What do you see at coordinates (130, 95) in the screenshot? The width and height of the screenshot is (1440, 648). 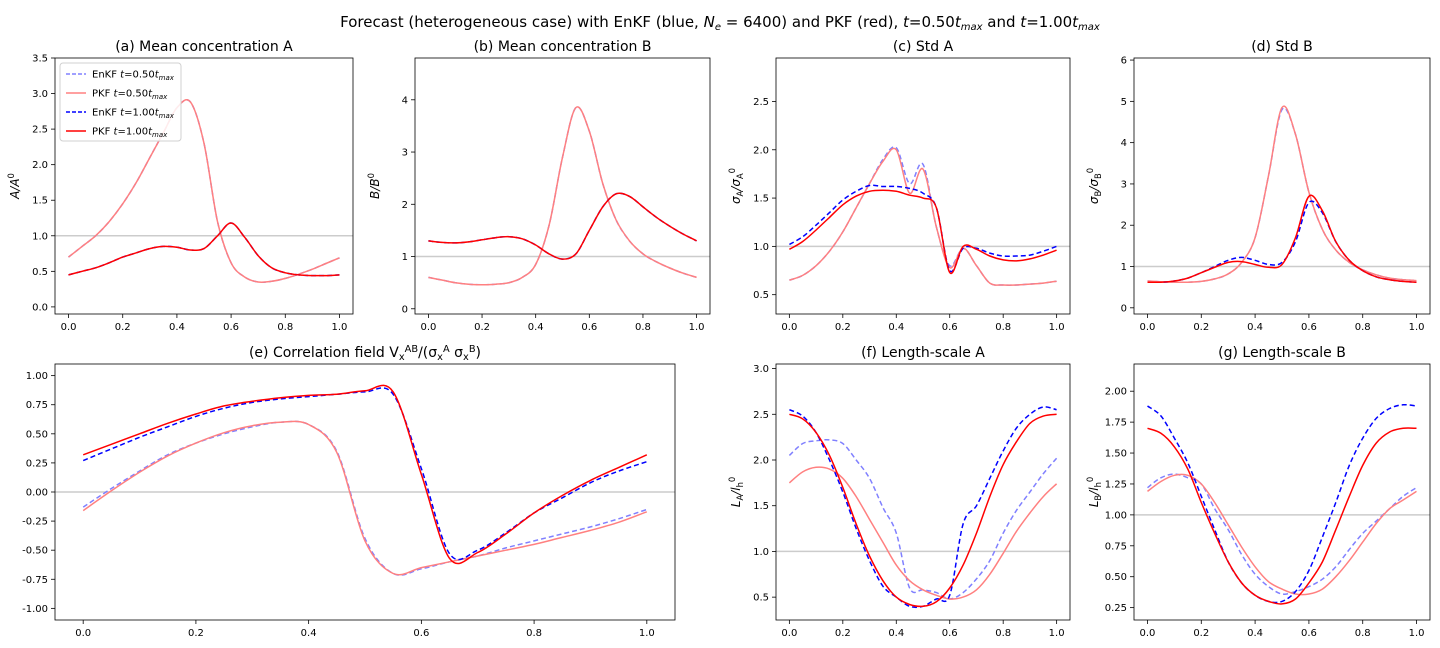 I see `legend-label-1: PKF t=0.50tmax` at bounding box center [130, 95].